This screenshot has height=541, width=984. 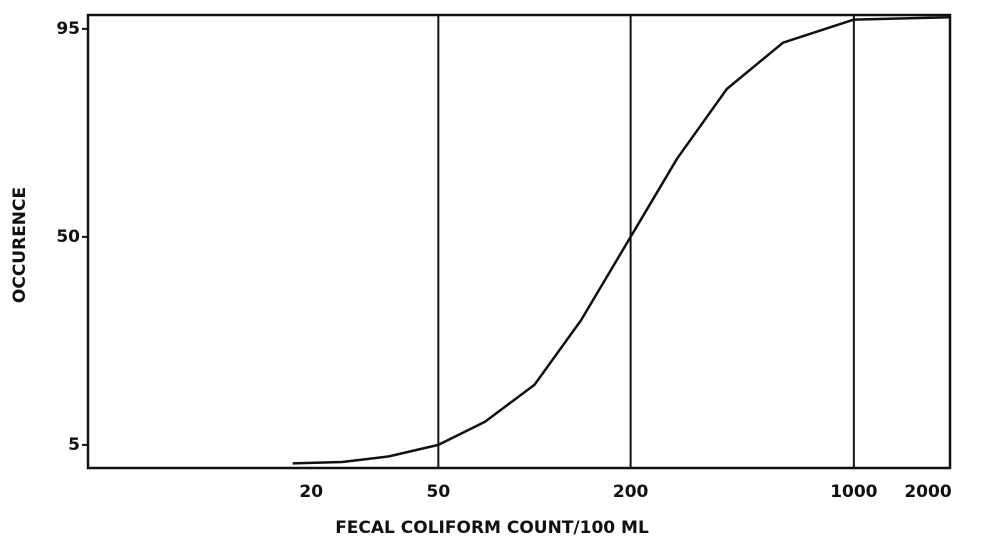 I want to click on x-tick-label: 50, so click(x=438, y=492).